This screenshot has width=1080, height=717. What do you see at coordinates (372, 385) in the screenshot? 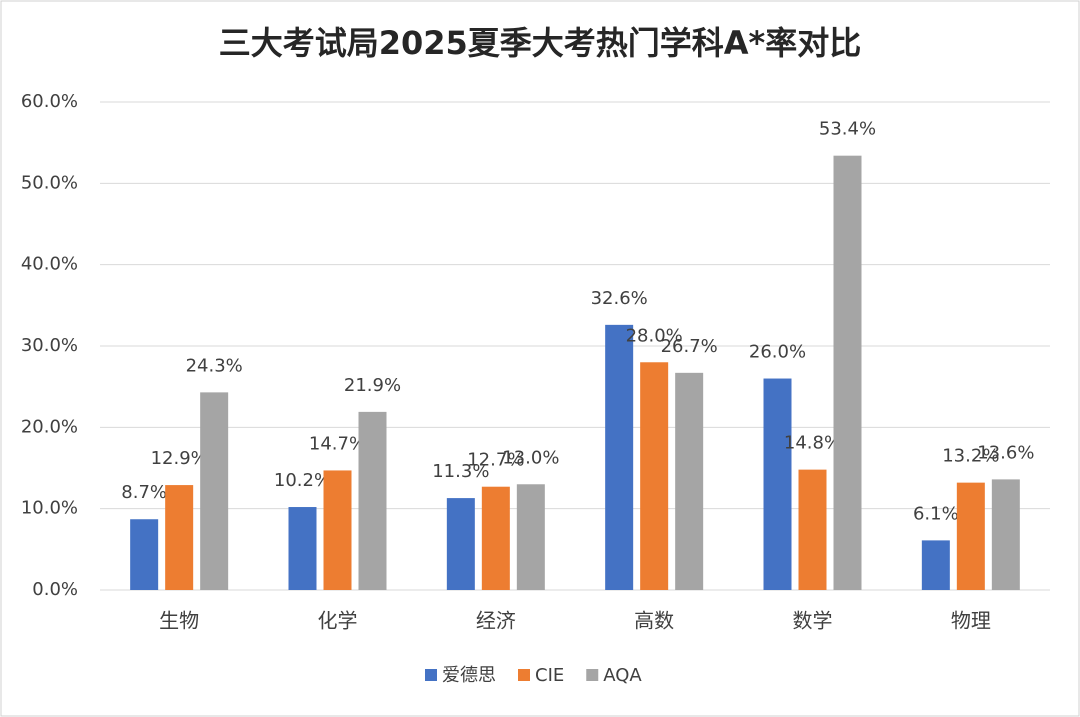
I see `value-label: 21.9%` at bounding box center [372, 385].